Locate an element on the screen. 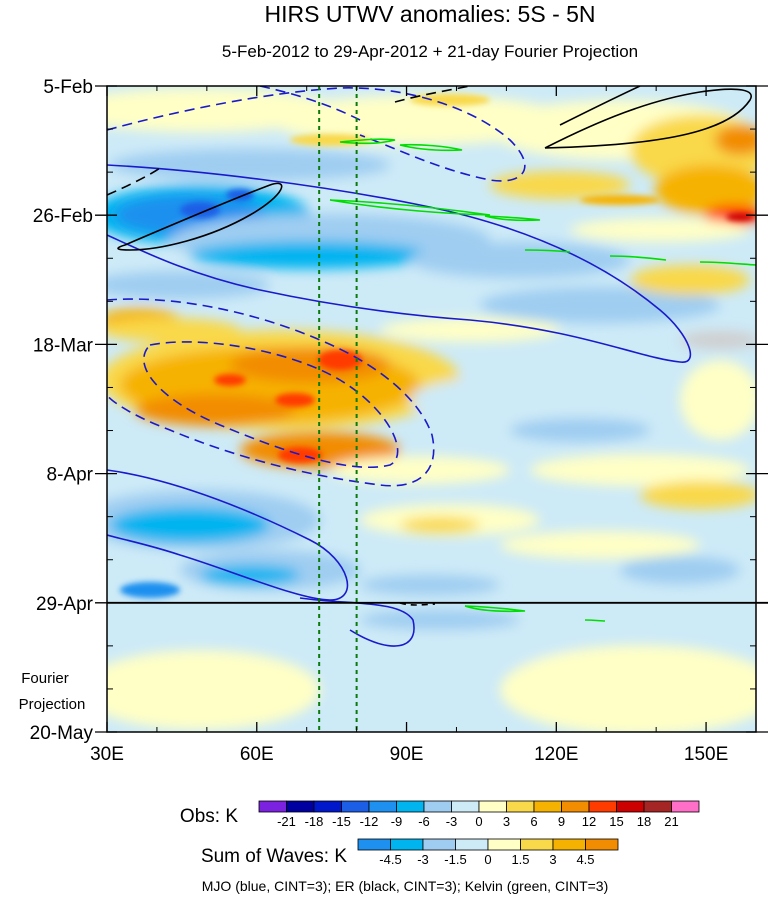  x-tick-label: 60E is located at coordinates (257, 754).